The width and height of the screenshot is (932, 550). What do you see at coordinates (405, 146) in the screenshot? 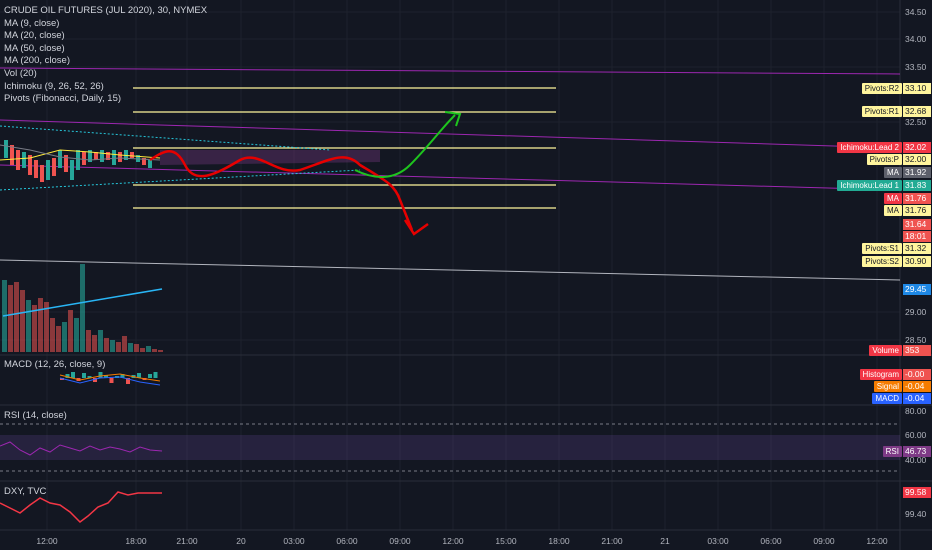
I see `bullish-path` at bounding box center [405, 146].